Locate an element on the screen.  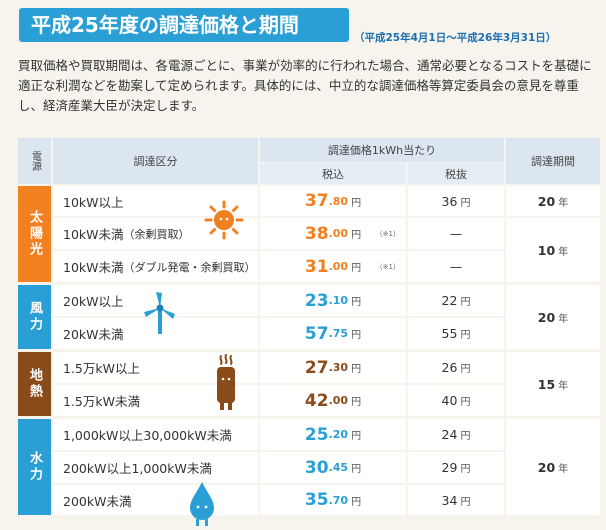
price-int: 27 is located at coordinates (316, 367).